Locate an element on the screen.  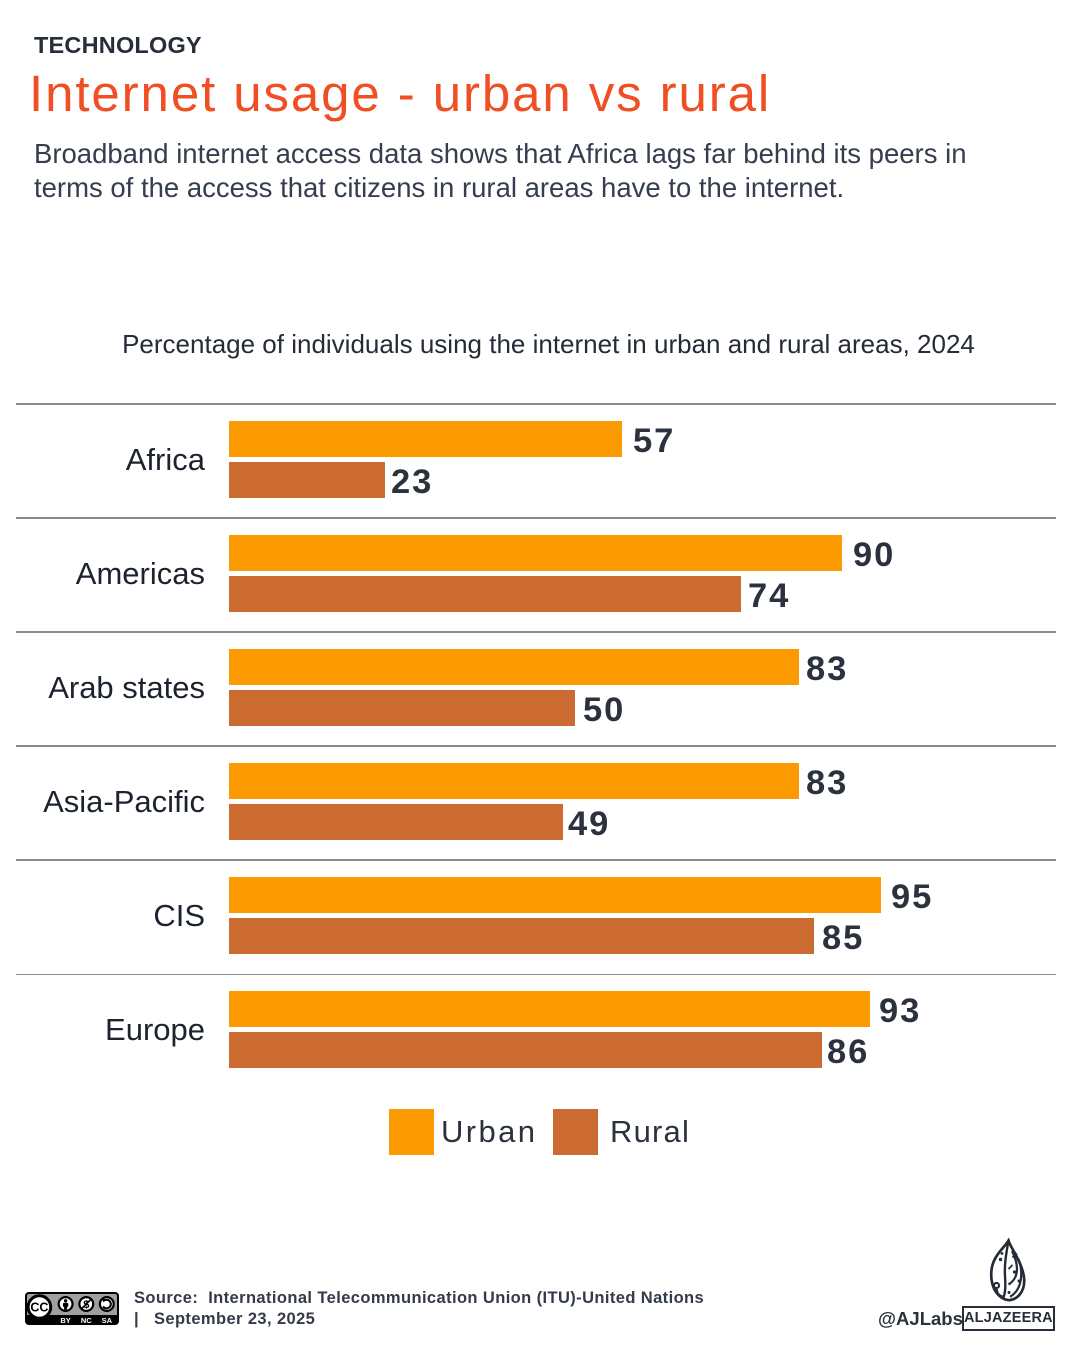
svg-text: CC is located at coordinates (39, 1307).